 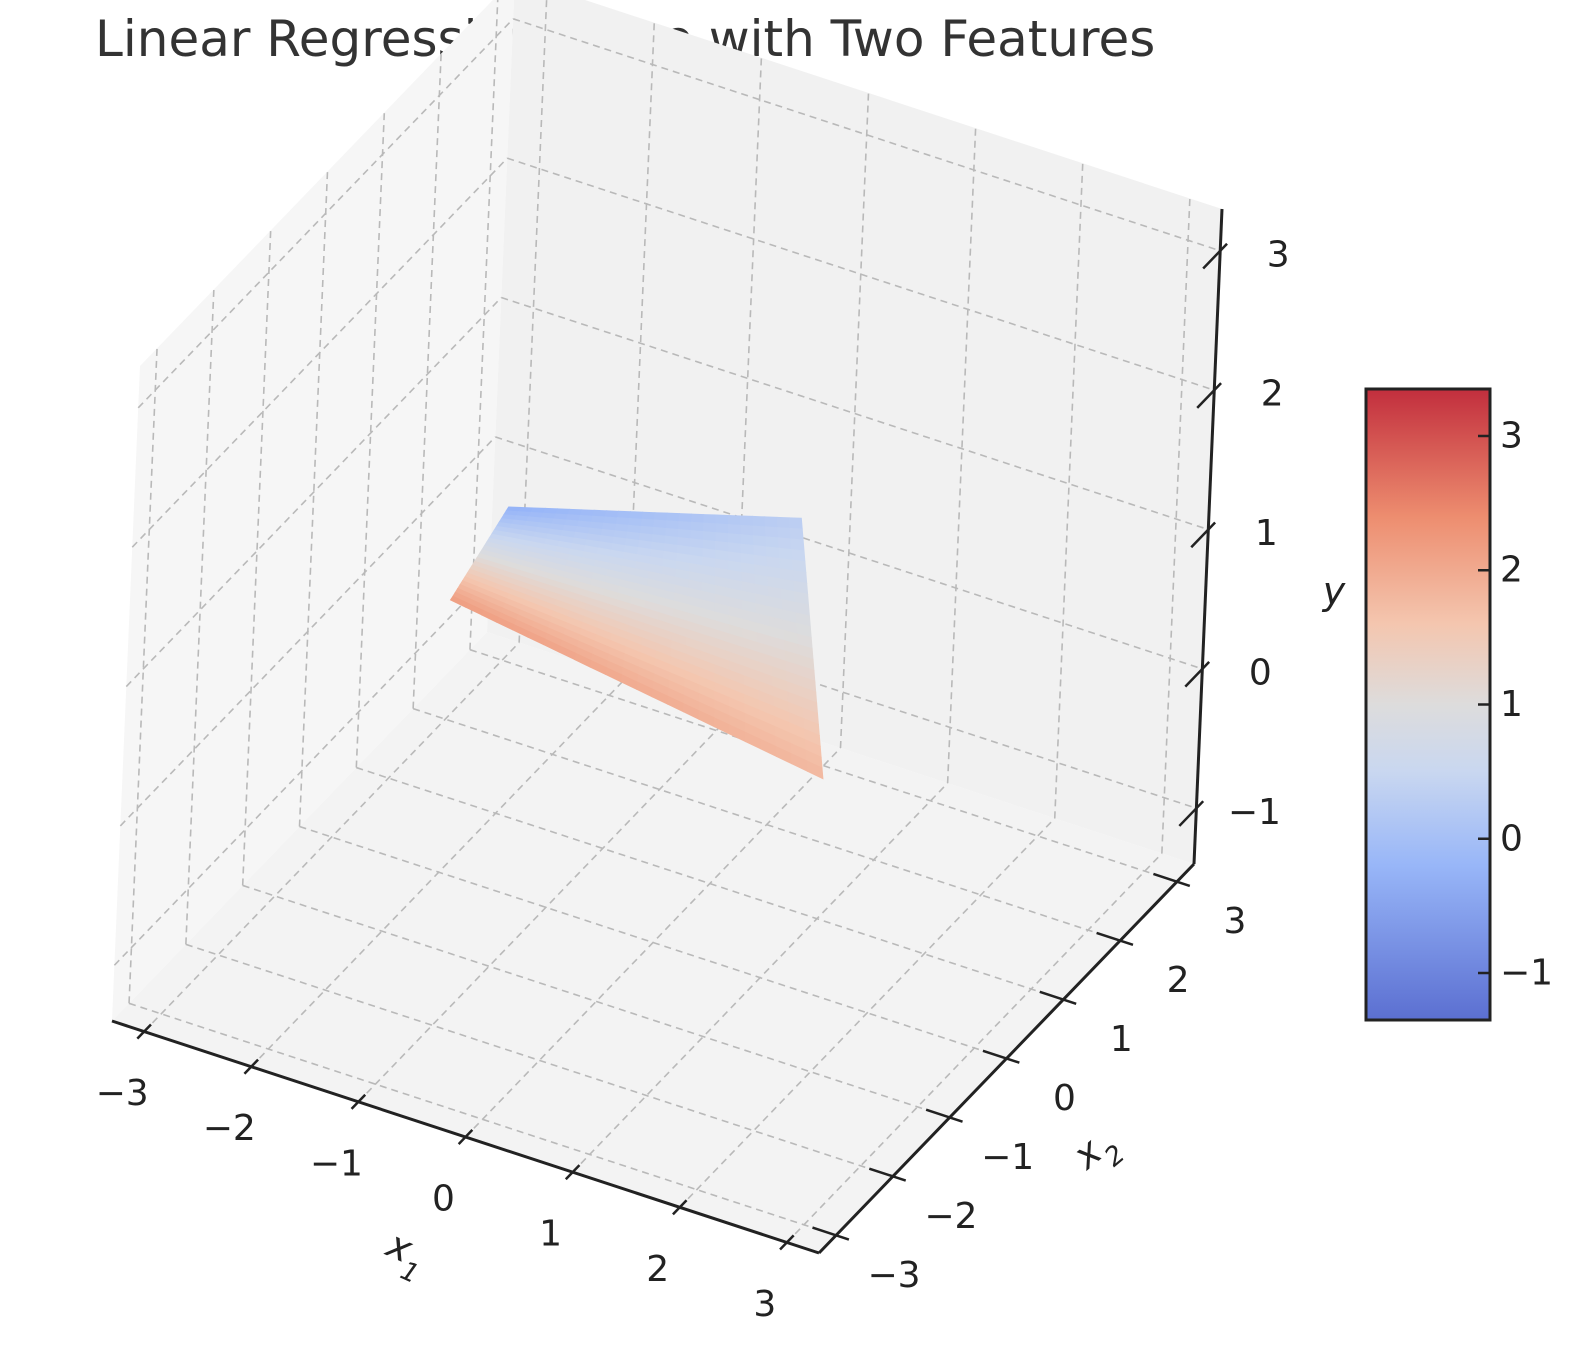 What do you see at coordinates (122, 1093) in the screenshot?
I see `x1-tick-label: −3` at bounding box center [122, 1093].